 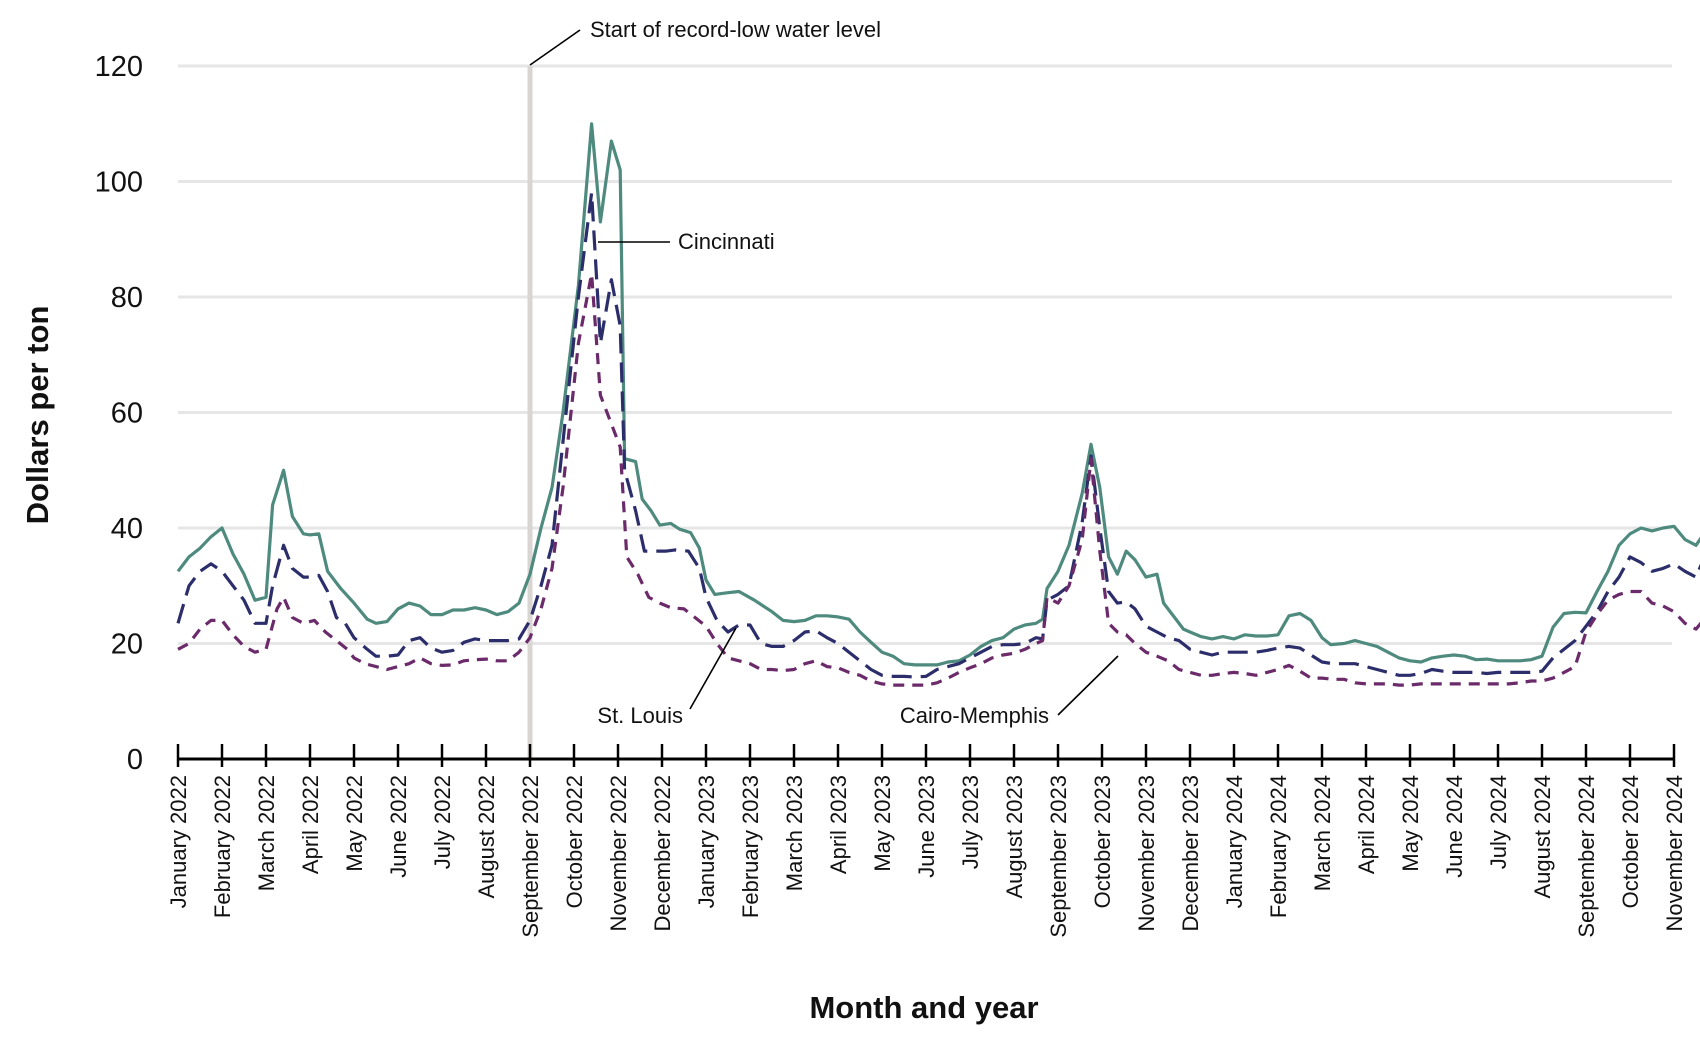 I want to click on x-tick-label: November 2023, so click(x=1146, y=853).